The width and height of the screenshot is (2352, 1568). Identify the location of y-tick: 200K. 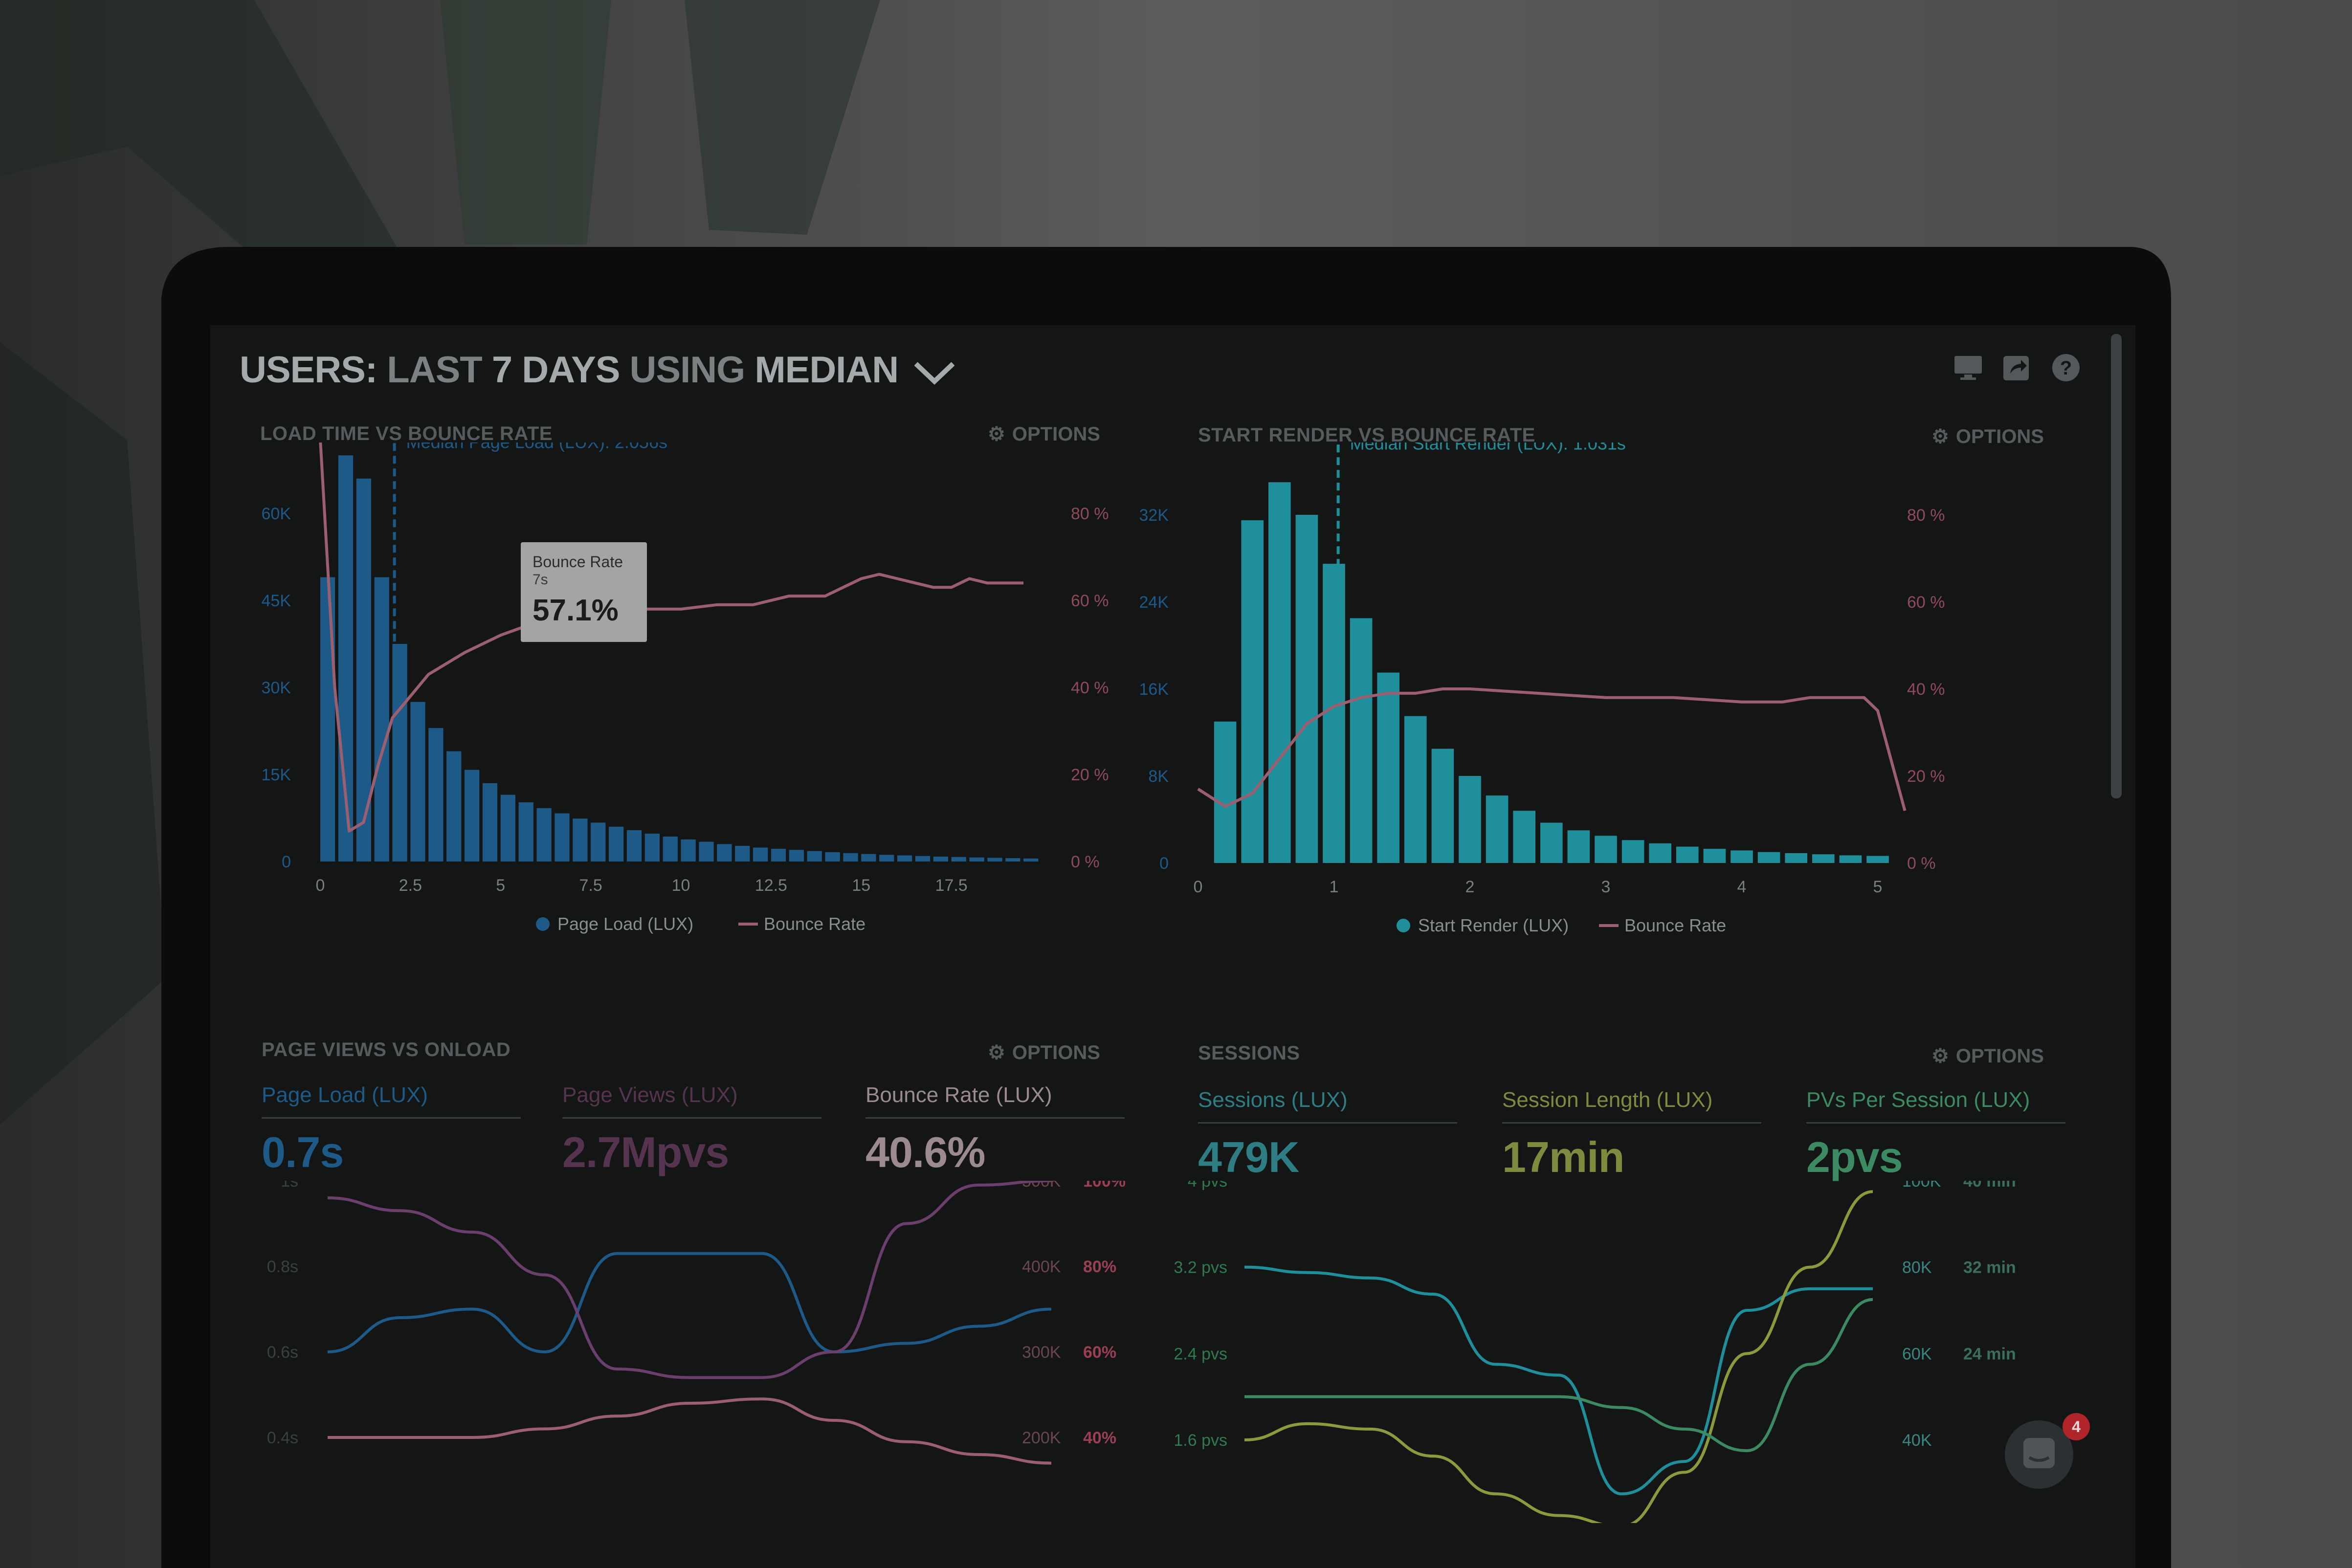
(1041, 1438).